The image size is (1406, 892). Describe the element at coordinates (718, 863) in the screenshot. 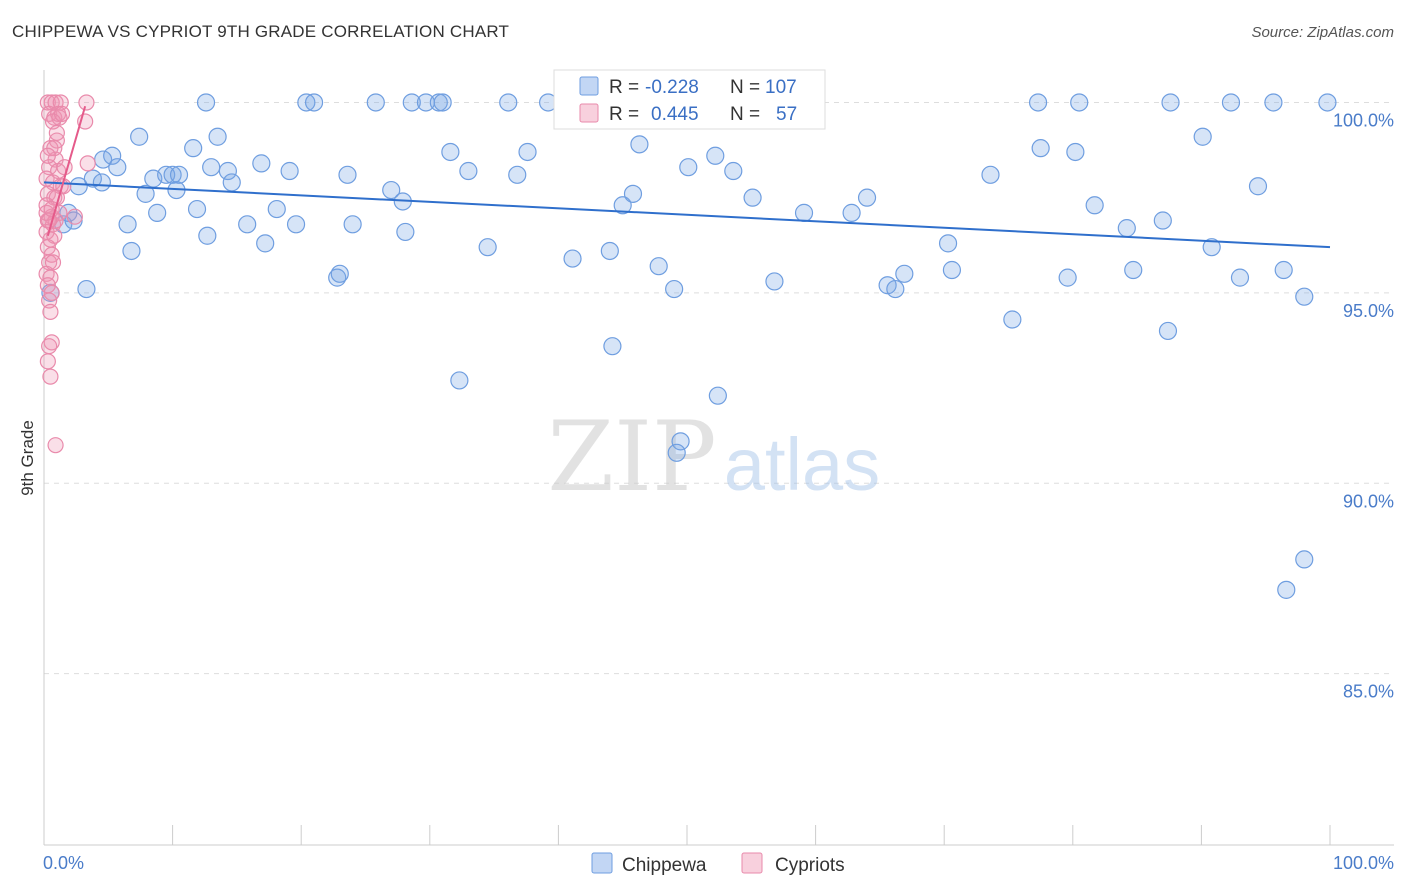

I see `x-tick-labels: 0.0% 100.0%` at that location.